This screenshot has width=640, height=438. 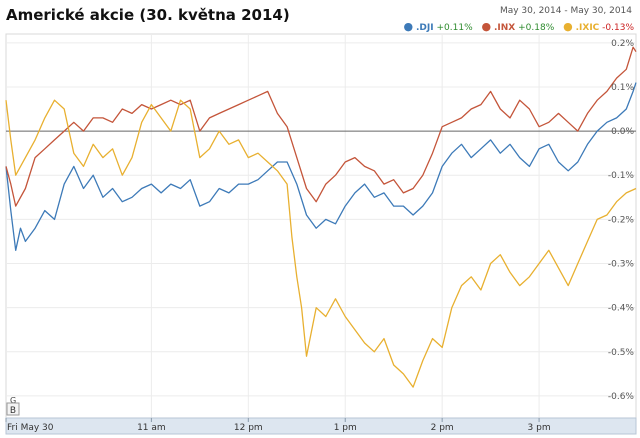 I want to click on x-tick-label: 1 pm, so click(x=345, y=428).